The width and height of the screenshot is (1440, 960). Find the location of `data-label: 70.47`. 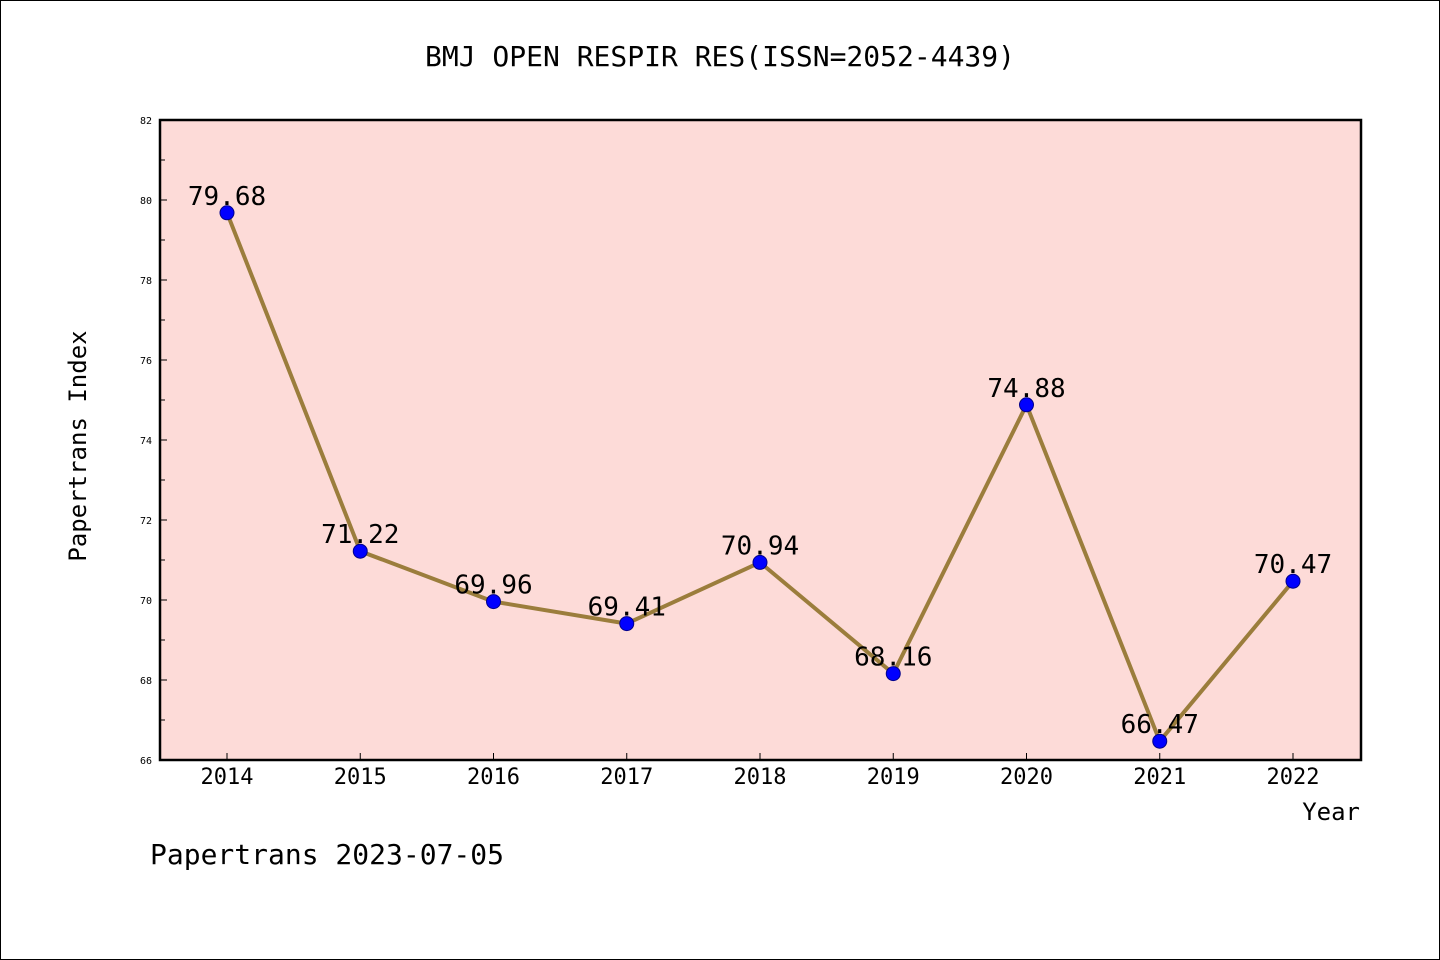

data-label: 70.47 is located at coordinates (1293, 565).